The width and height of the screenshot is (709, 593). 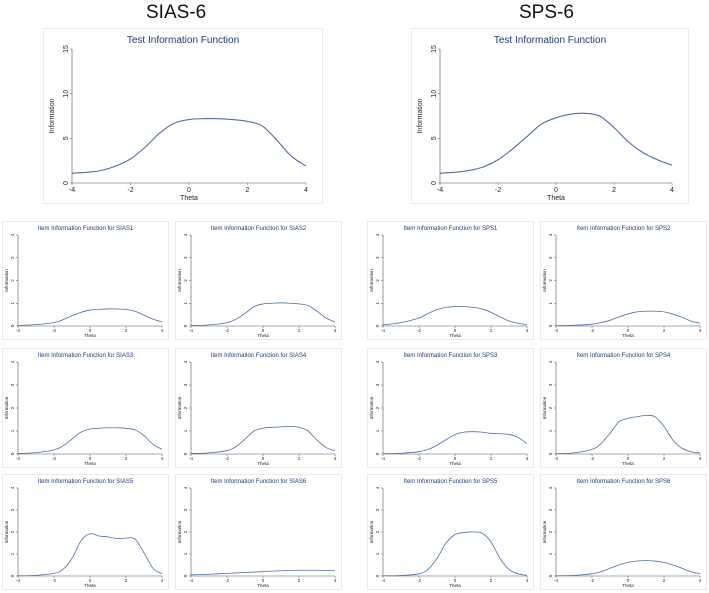 I want to click on y-tick-label: 15, so click(x=66, y=49).